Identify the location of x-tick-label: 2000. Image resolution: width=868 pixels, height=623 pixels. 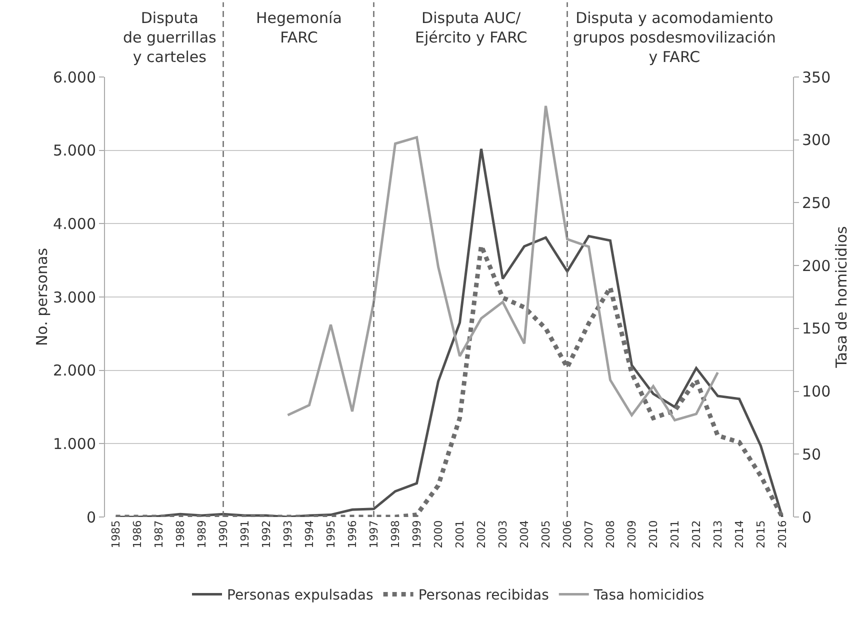
(438, 534).